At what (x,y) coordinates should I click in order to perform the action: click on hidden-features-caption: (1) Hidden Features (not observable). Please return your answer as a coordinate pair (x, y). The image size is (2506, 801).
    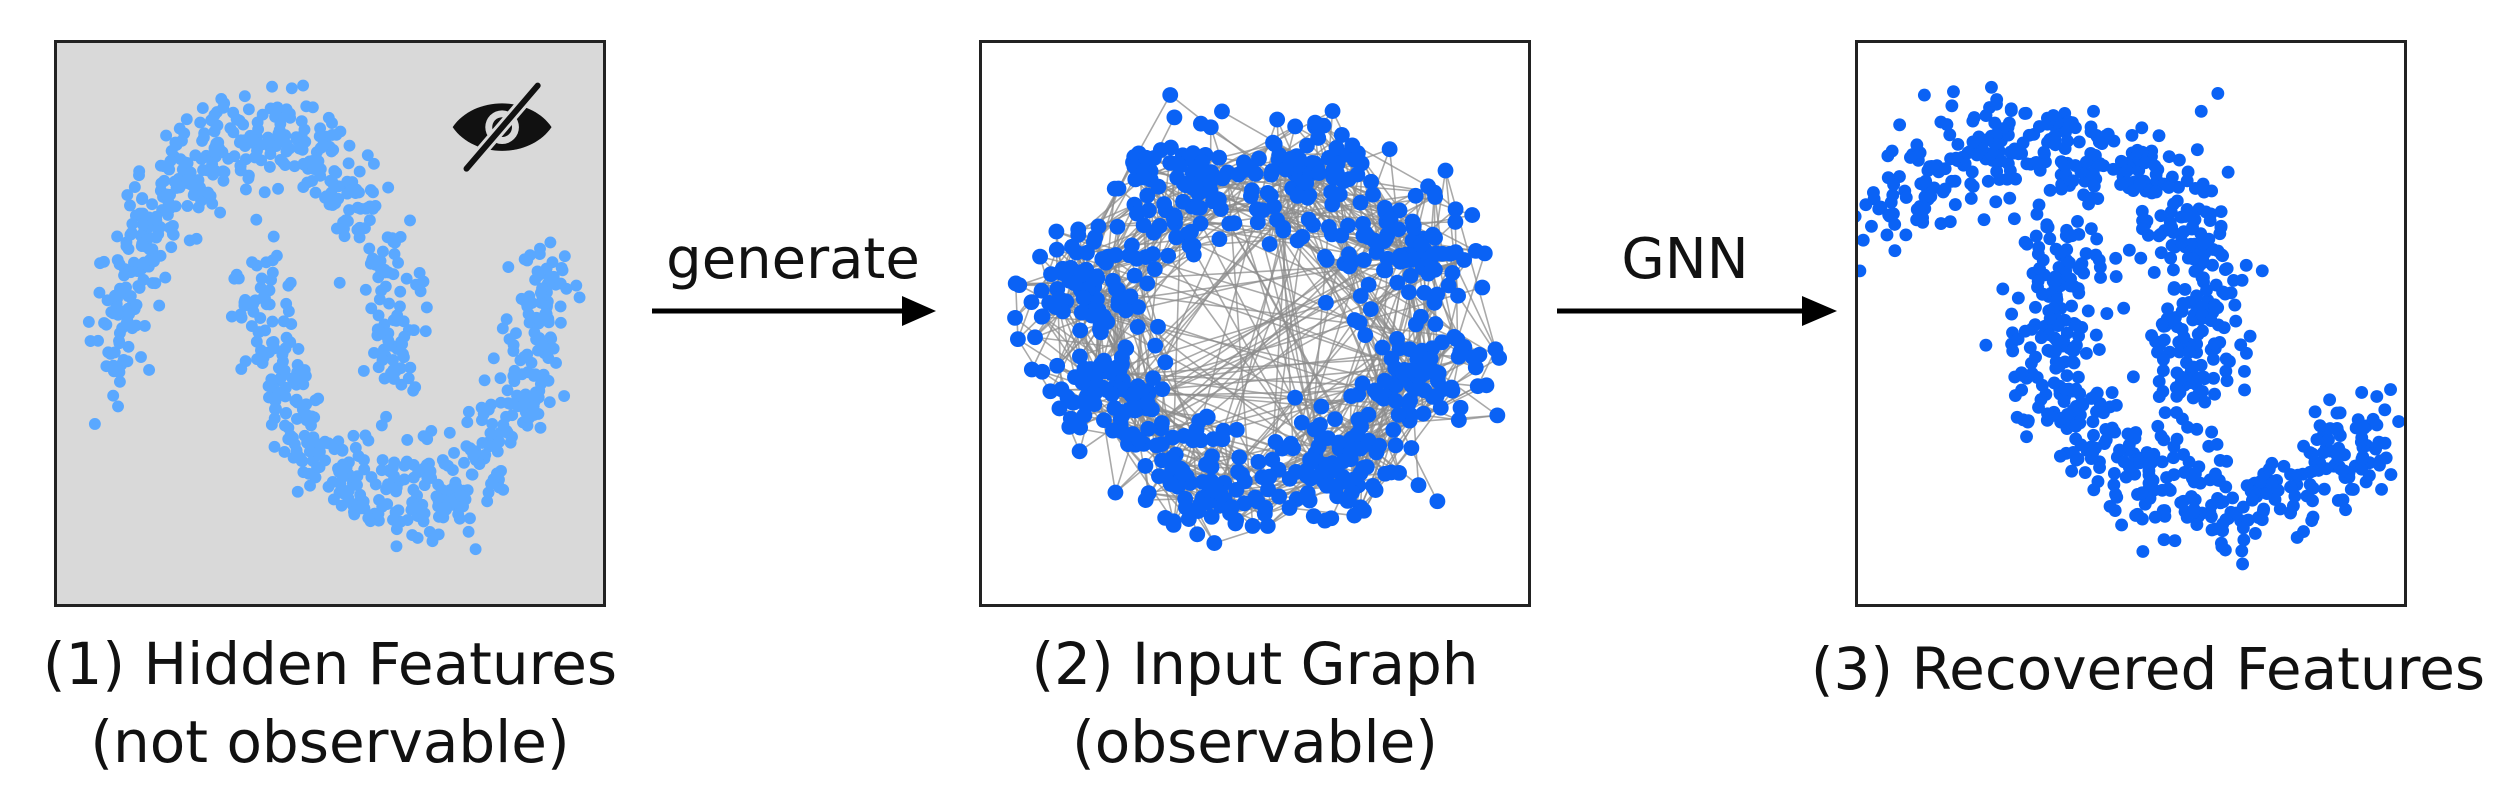
    Looking at the image, I should click on (330, 703).